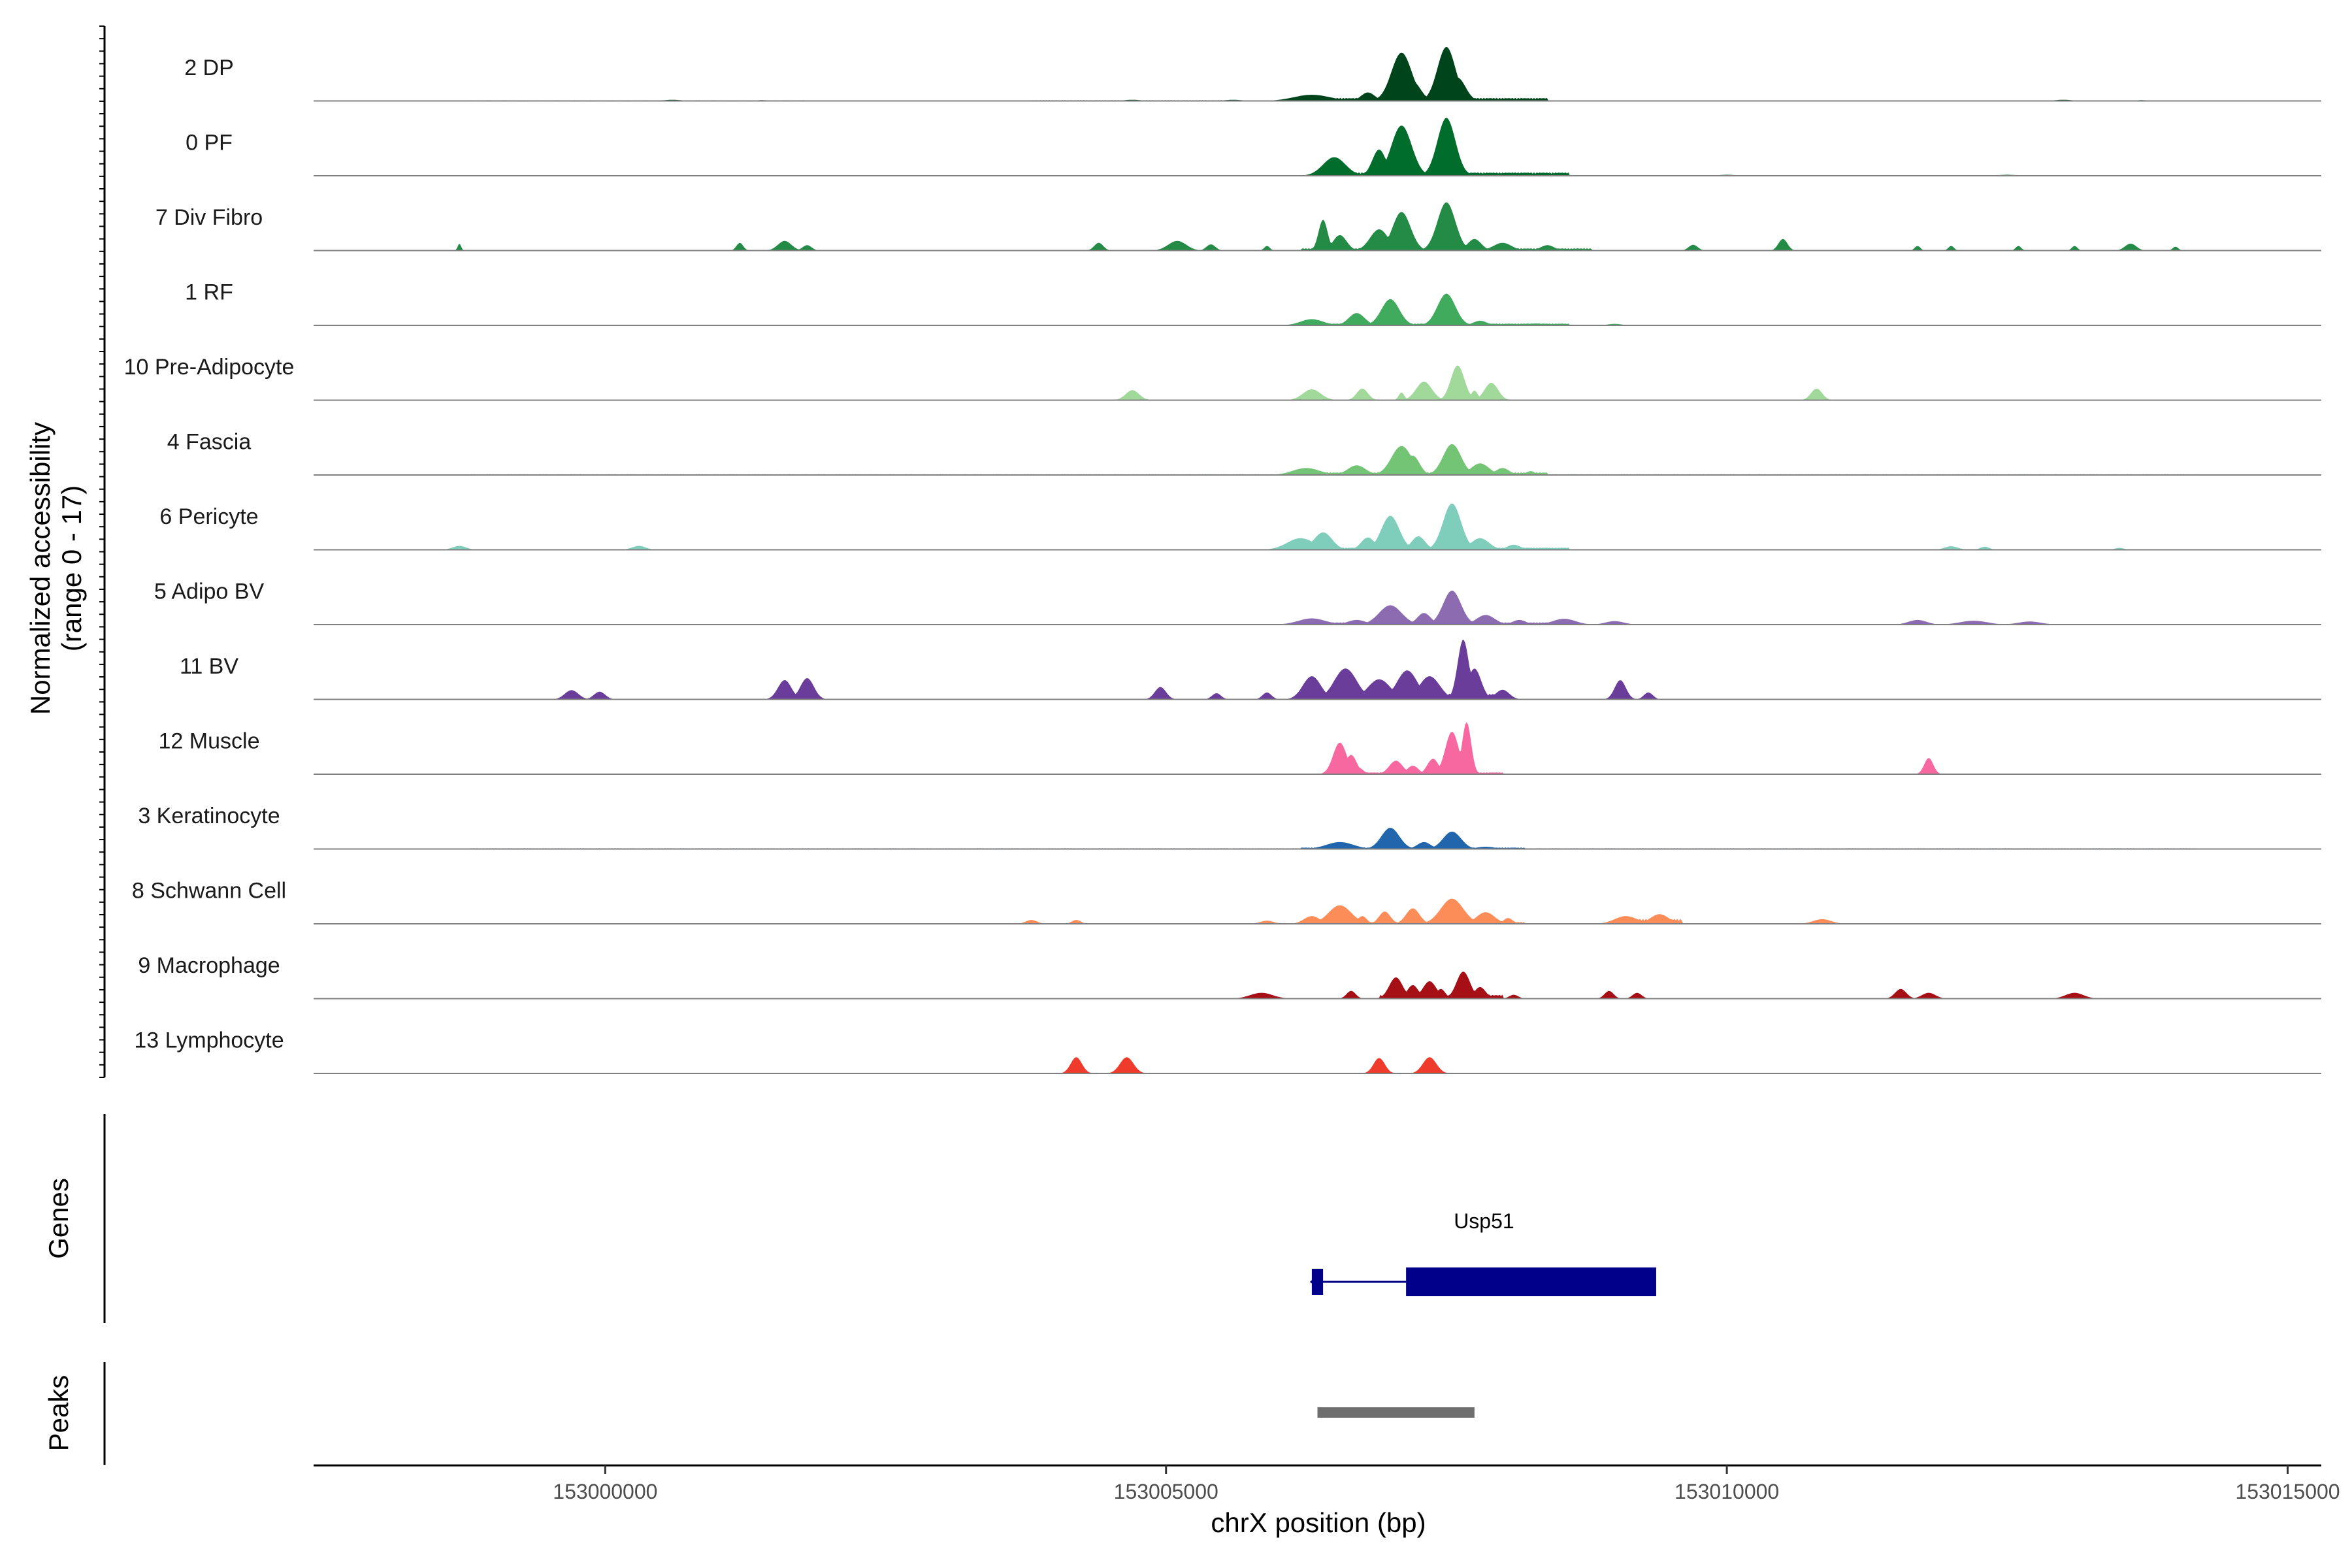 Image resolution: width=2352 pixels, height=1568 pixels. Describe the element at coordinates (1726, 1491) in the screenshot. I see `x-tick-label: 153010000` at that location.